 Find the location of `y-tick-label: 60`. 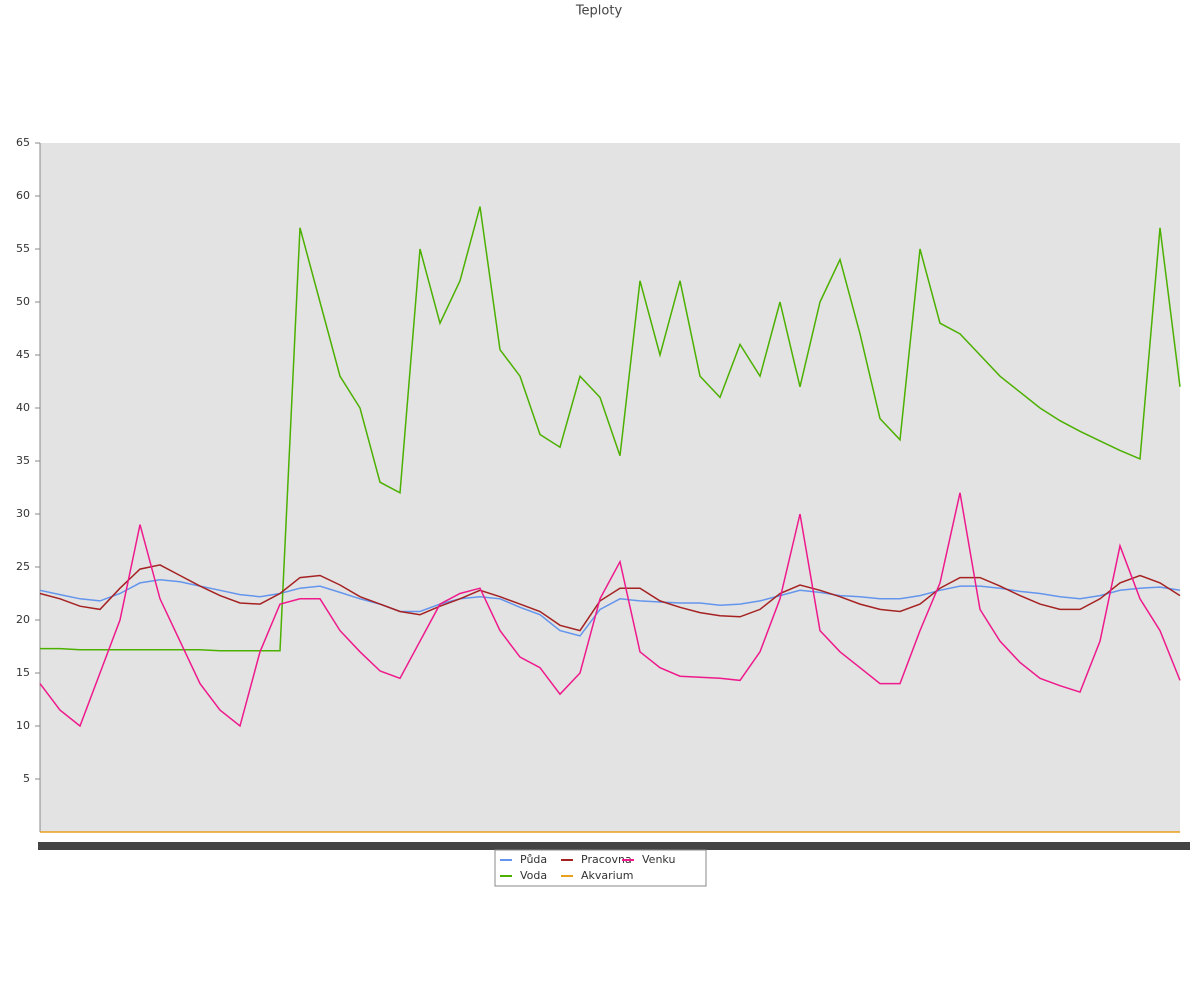

y-tick-label: 60 is located at coordinates (23, 195).